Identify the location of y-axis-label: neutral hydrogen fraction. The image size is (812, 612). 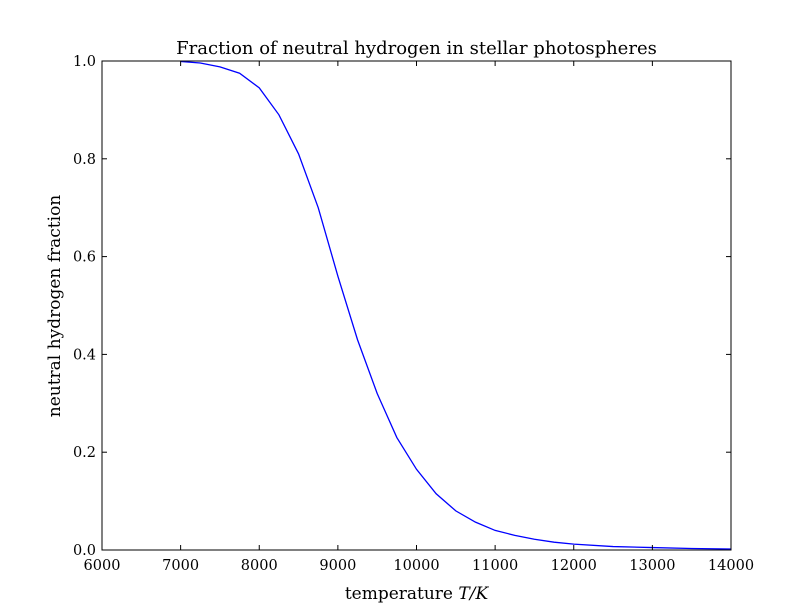
(55, 306).